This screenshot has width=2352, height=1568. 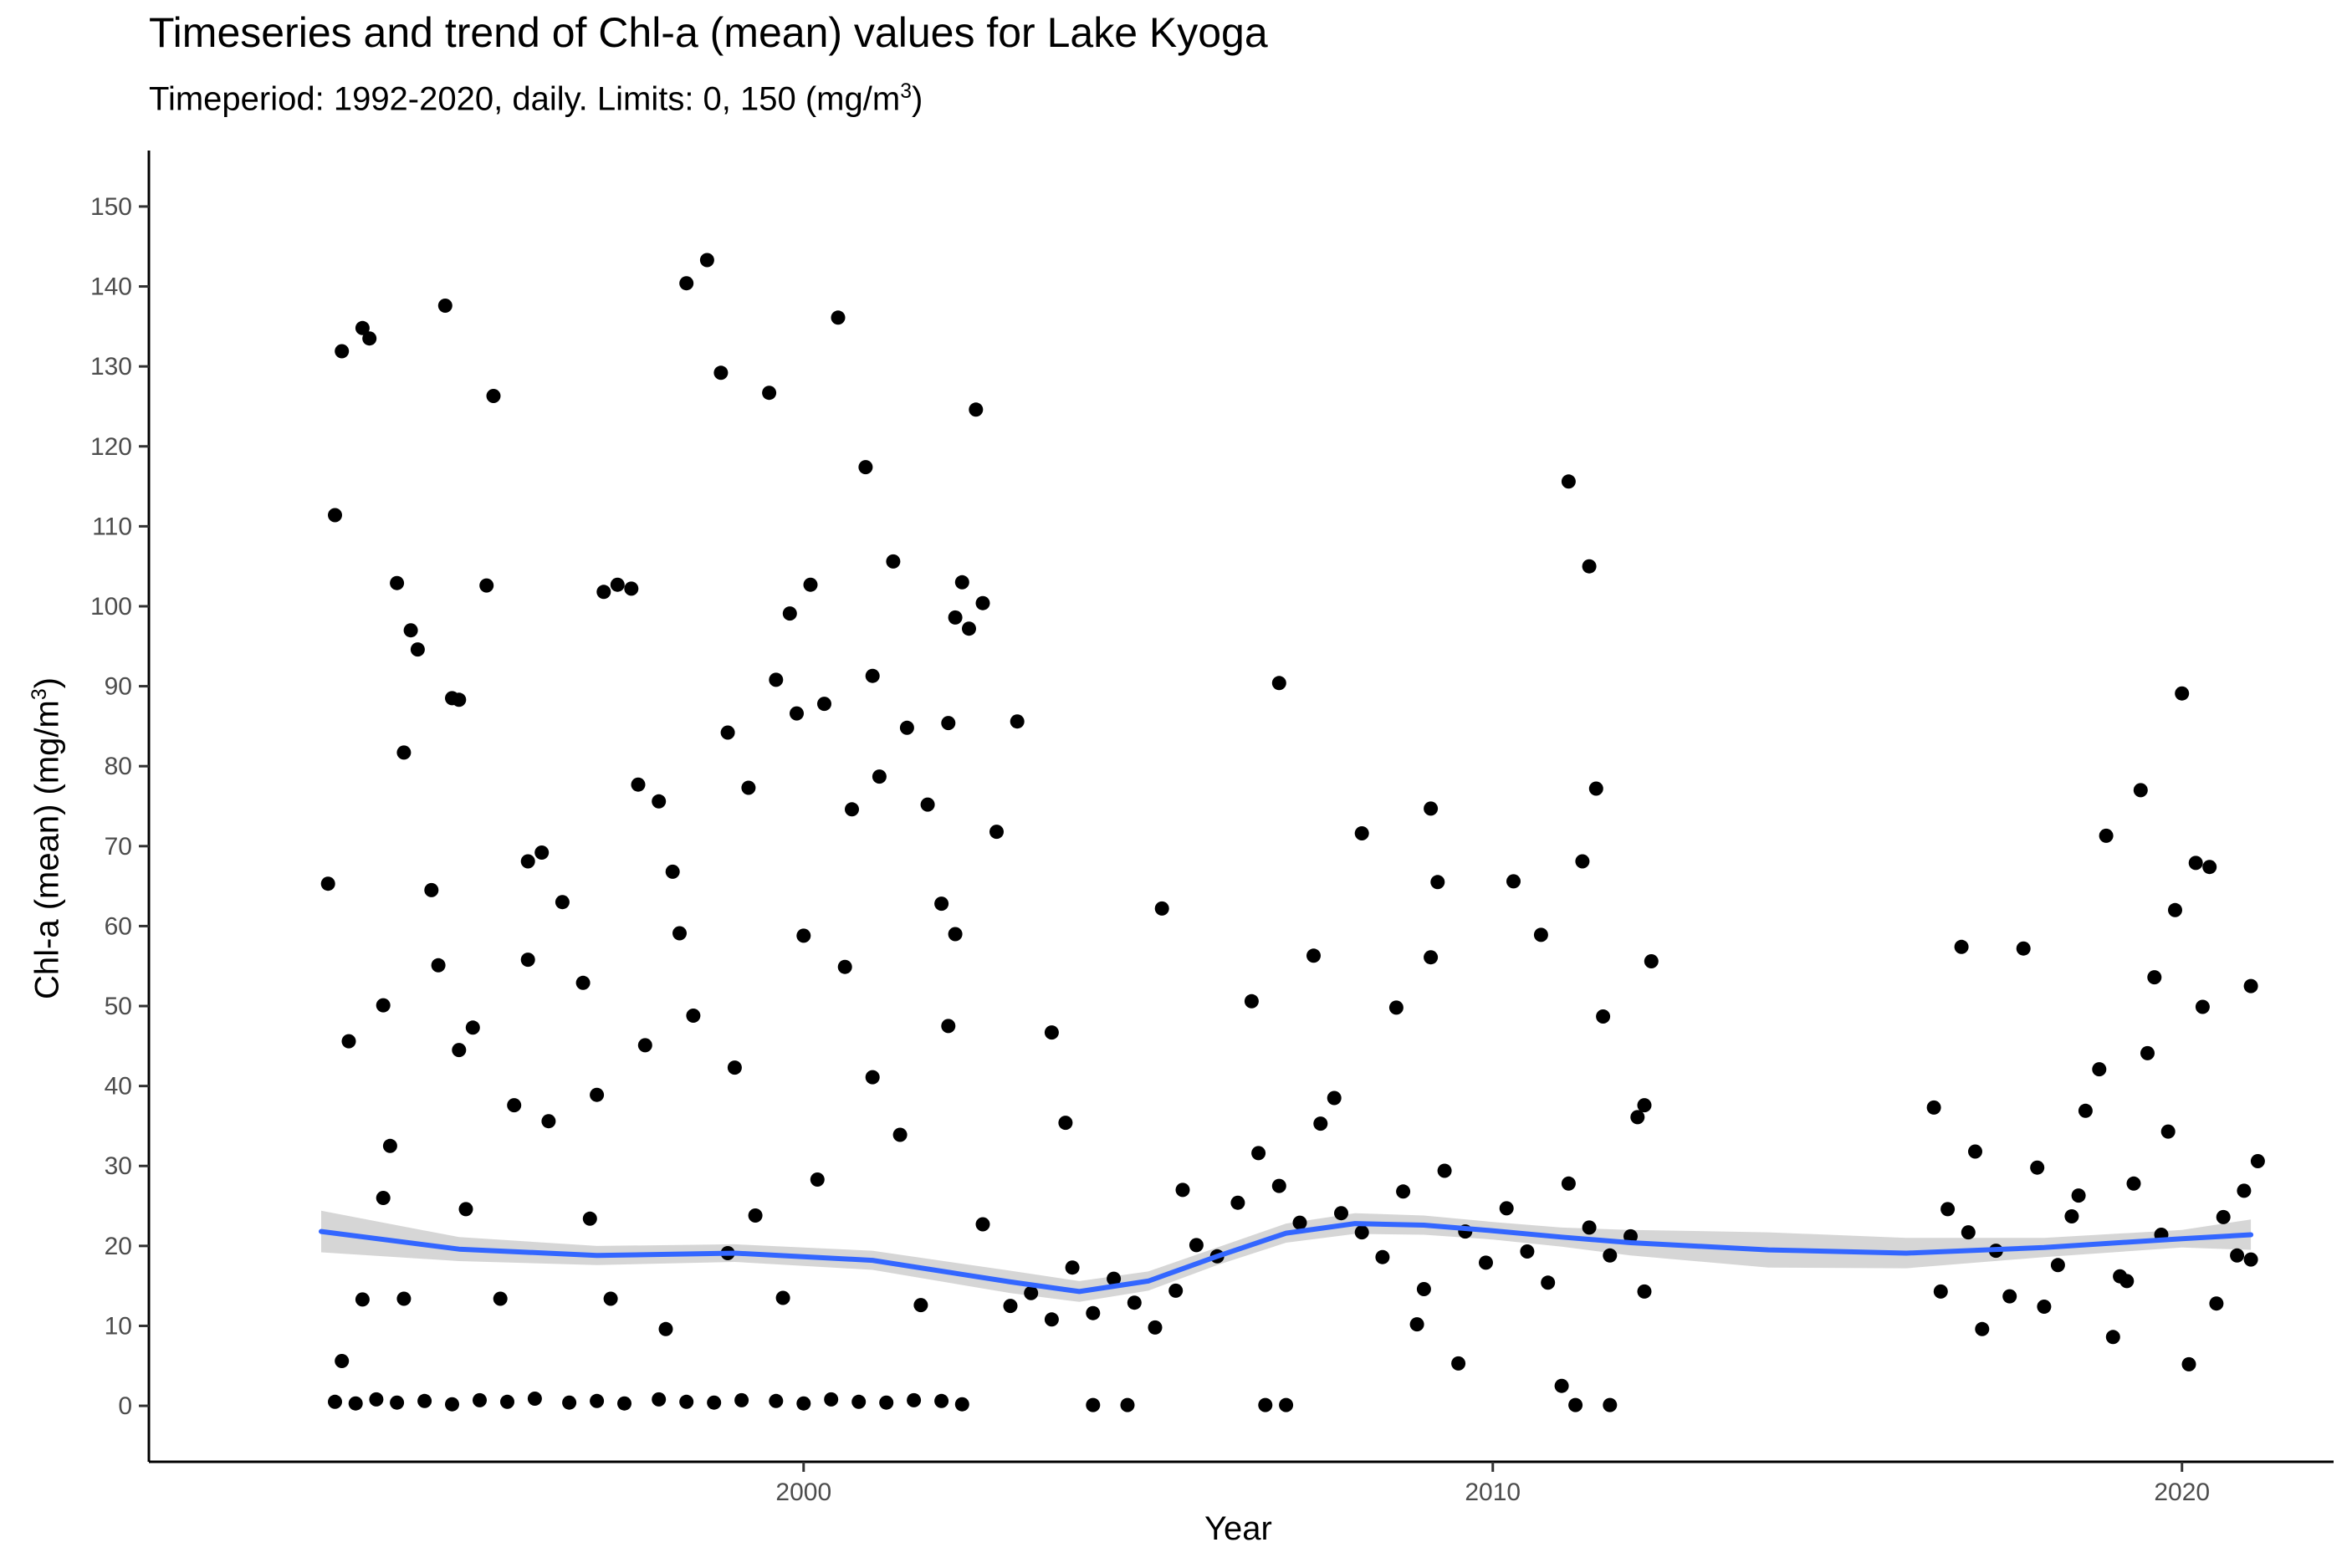 What do you see at coordinates (111, 207) in the screenshot?
I see `y-tick-label: 150` at bounding box center [111, 207].